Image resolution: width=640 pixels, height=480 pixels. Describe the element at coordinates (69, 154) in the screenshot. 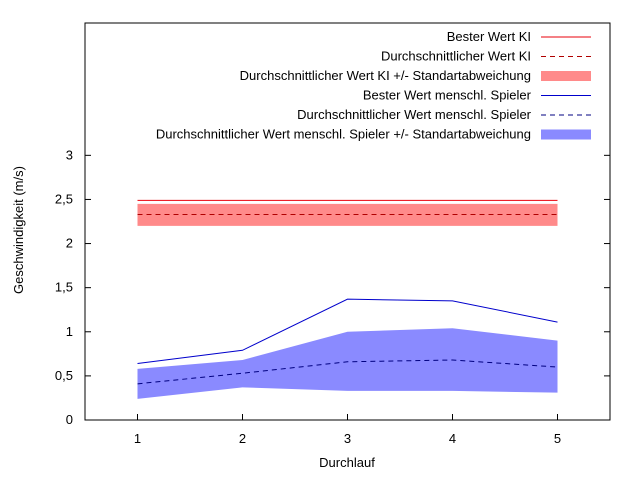

I see `y-tick-label: 3` at that location.